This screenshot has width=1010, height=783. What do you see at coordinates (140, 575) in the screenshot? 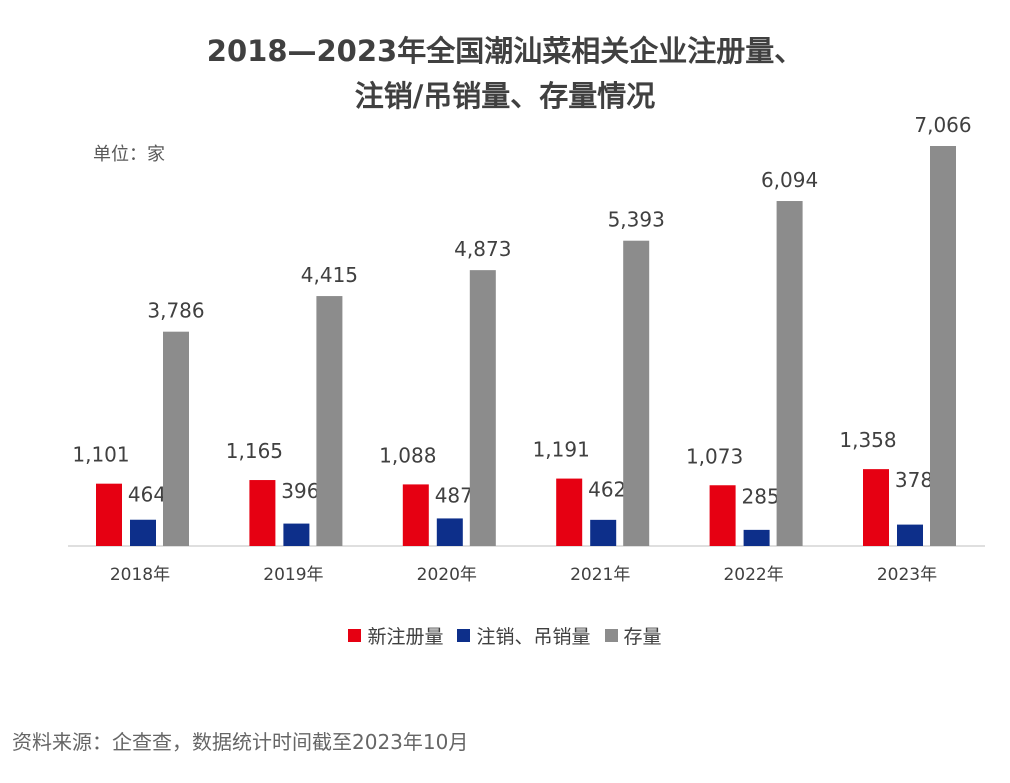
I see `x-tick-label: 2018年` at bounding box center [140, 575].